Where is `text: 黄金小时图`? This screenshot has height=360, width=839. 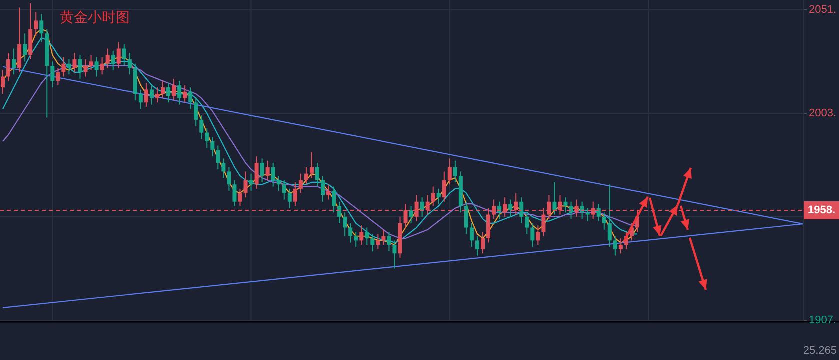 text: 黄金小时图 is located at coordinates (95, 17).